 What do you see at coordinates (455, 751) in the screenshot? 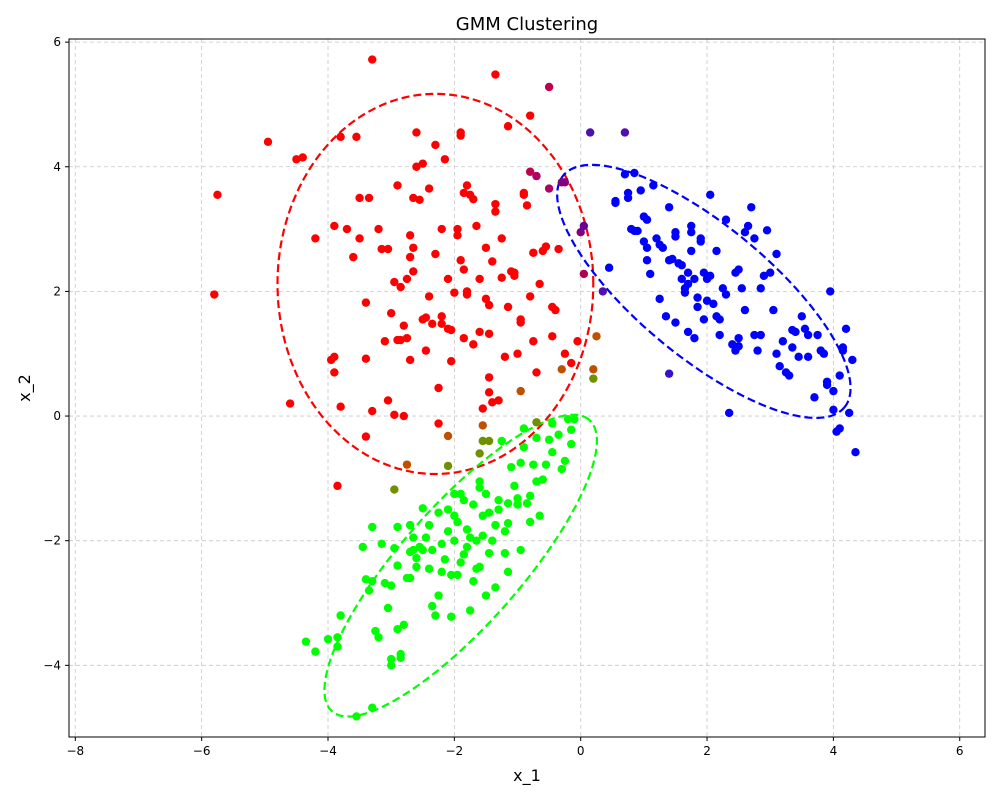
I see `x-tick-label: −2` at bounding box center [455, 751].